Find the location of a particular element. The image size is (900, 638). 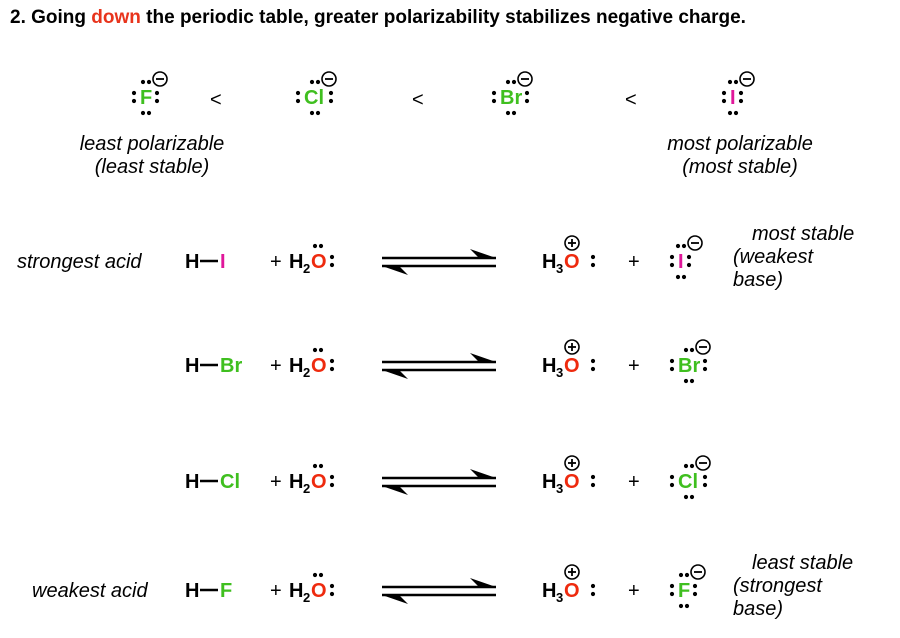

acid-halogen: Cl is located at coordinates (230, 482).